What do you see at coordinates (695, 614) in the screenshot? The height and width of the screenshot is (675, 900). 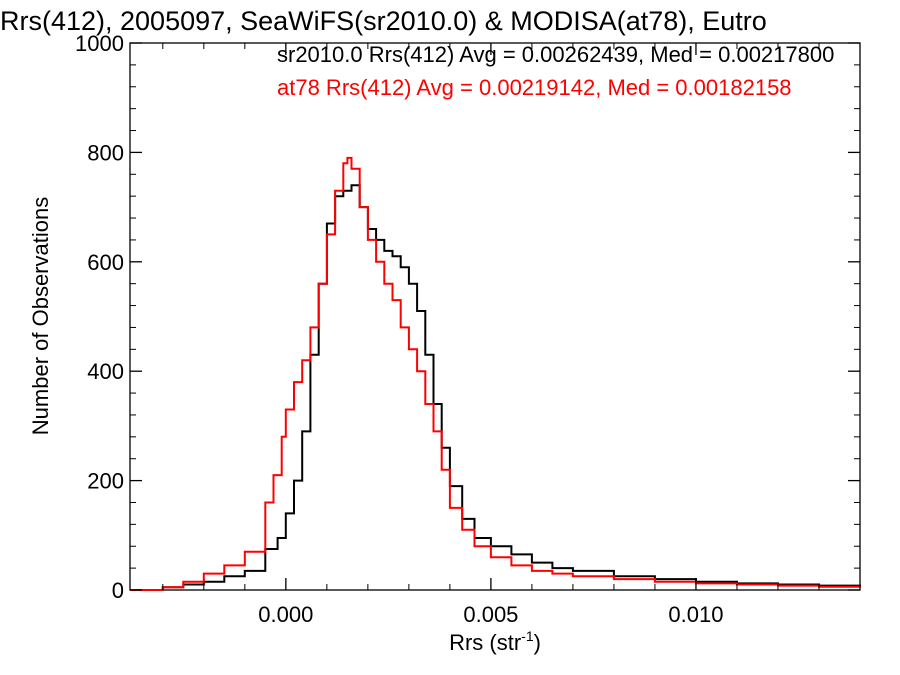 I see `x-tick-label: 0.010` at bounding box center [695, 614].